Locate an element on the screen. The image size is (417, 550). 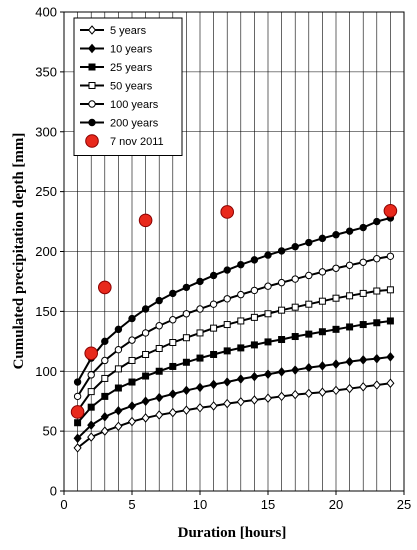
y-tick-label: 200 is located at coordinates (46, 251).